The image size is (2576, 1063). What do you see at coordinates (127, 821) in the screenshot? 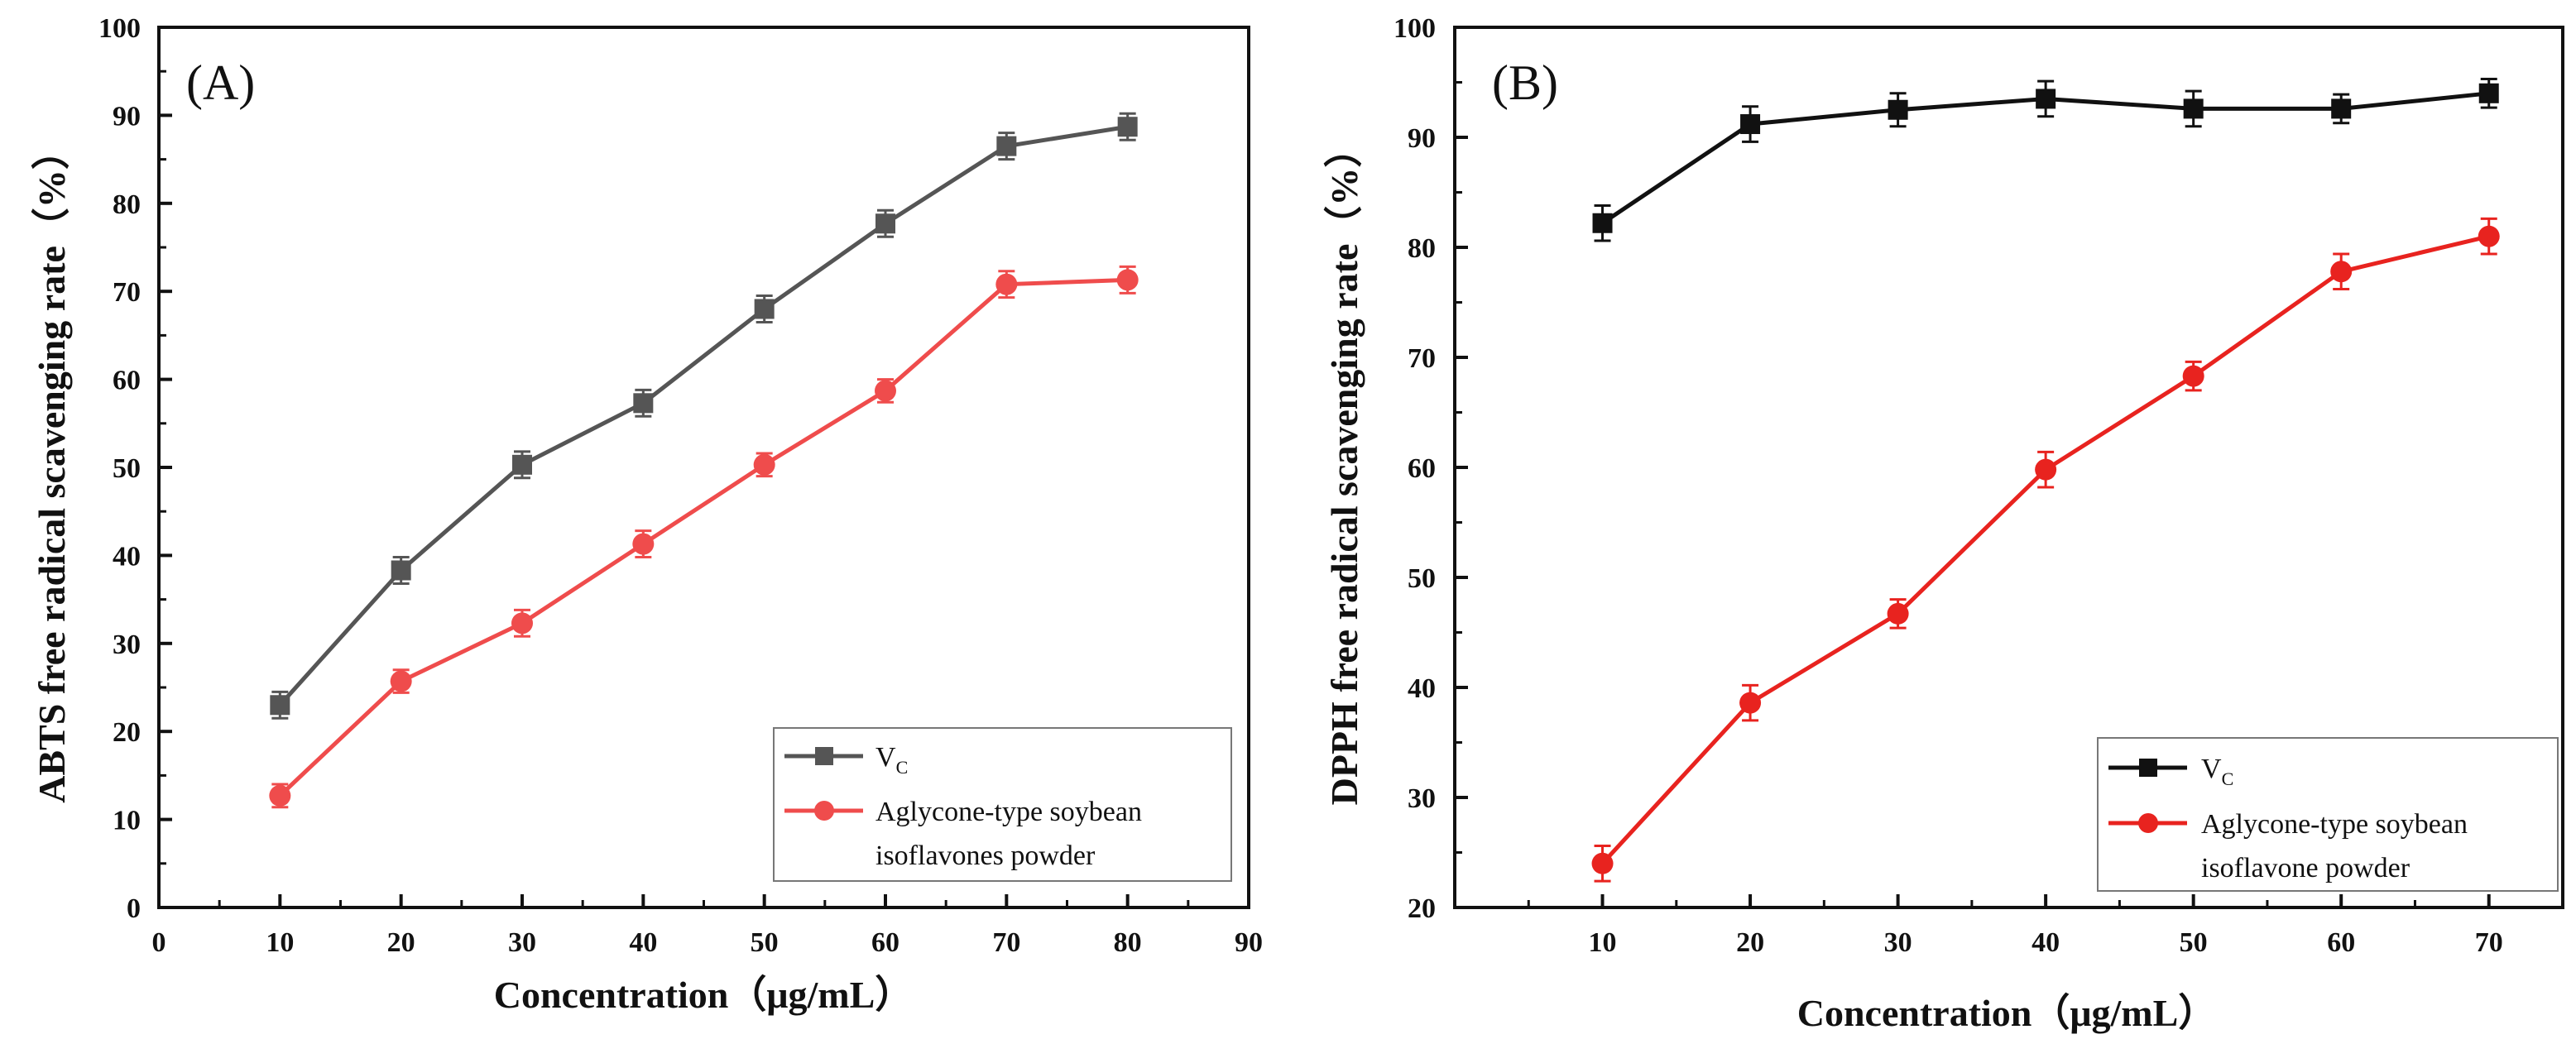
I see `y-tick-label: 10` at bounding box center [127, 821].